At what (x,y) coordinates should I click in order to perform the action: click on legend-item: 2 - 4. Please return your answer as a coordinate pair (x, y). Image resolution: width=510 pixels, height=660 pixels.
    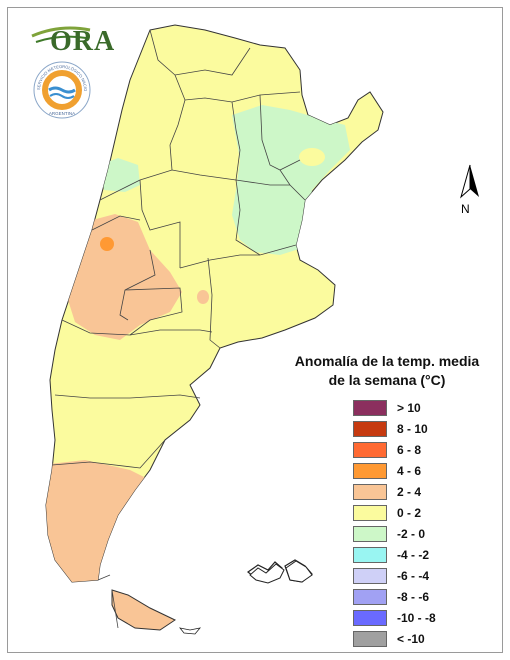
    Looking at the image, I should click on (427, 491).